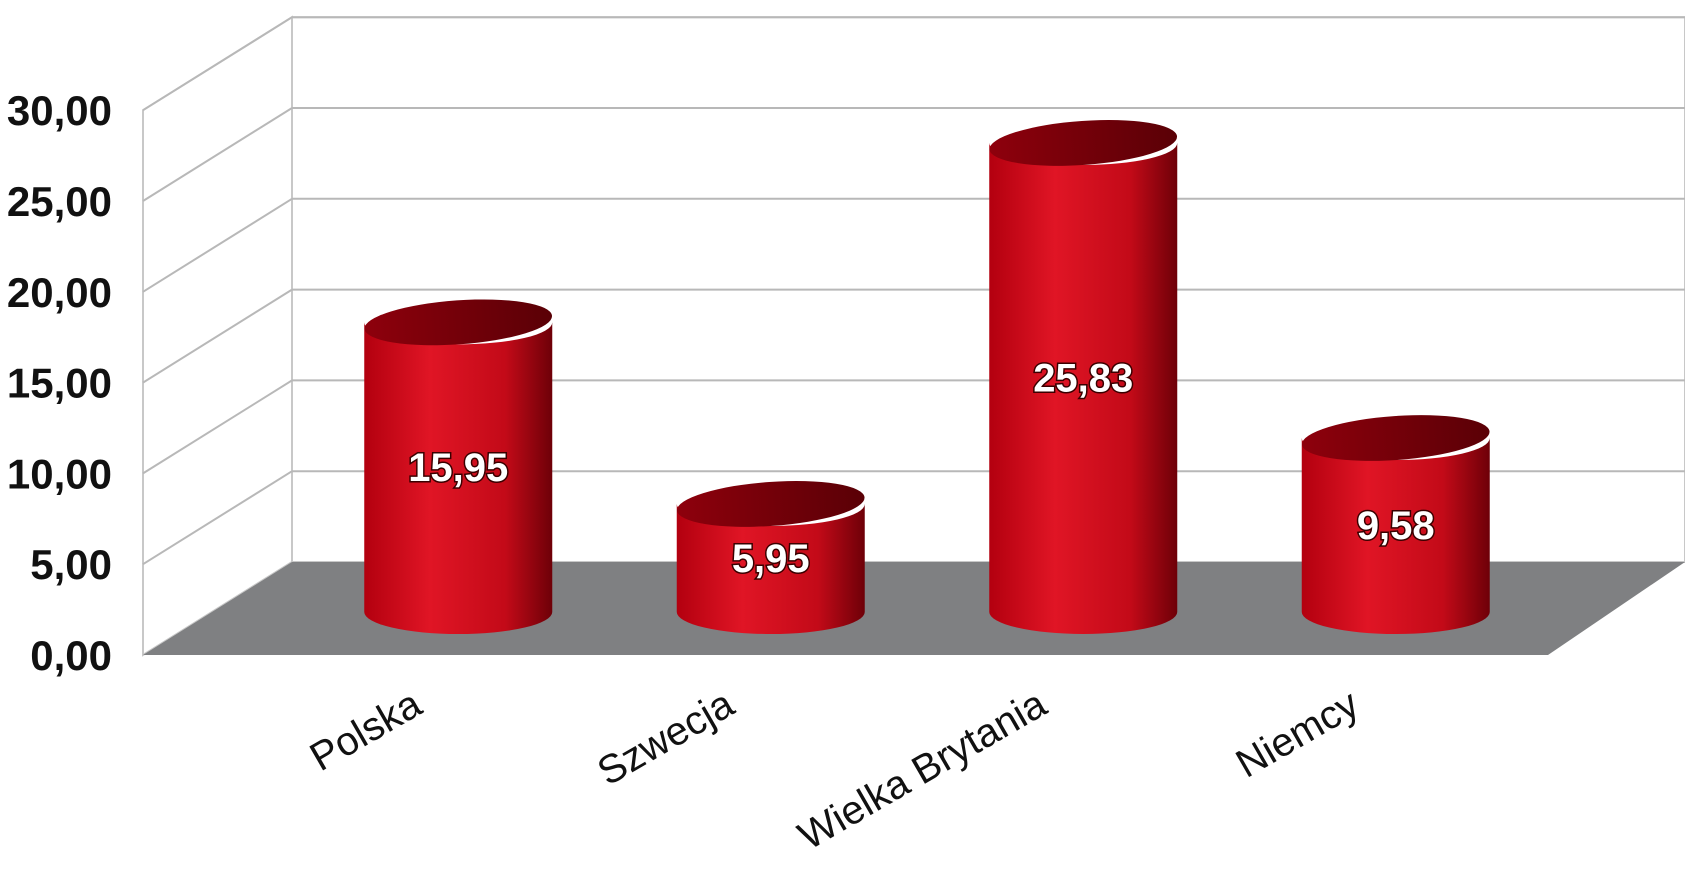 This screenshot has height=879, width=1685. I want to click on y-tick-label: 15,00, so click(59, 383).